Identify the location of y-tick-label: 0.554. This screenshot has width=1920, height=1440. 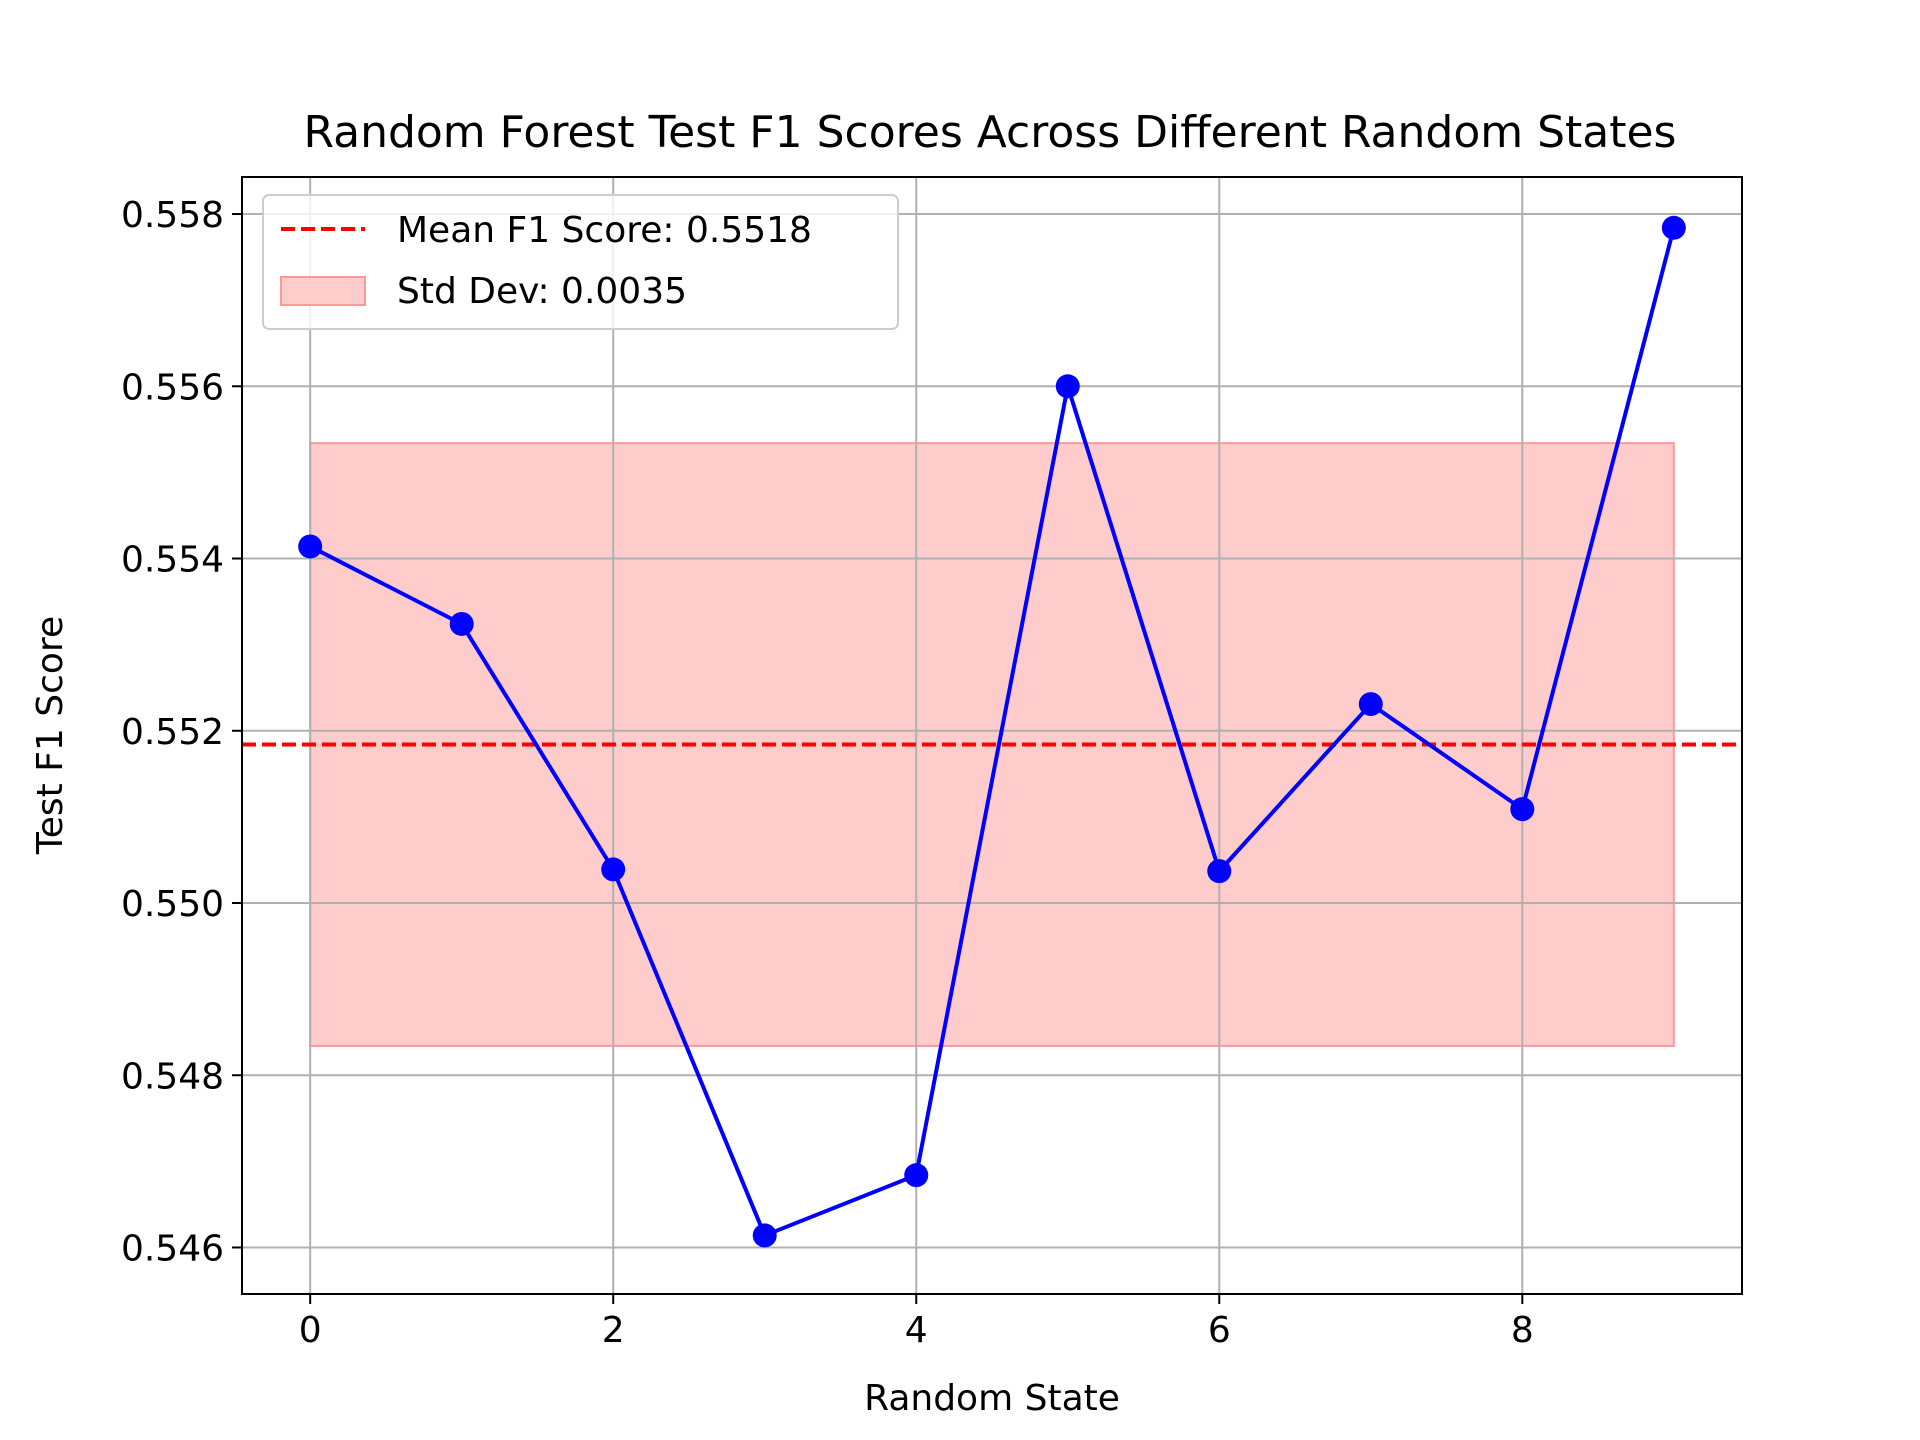
(172, 560).